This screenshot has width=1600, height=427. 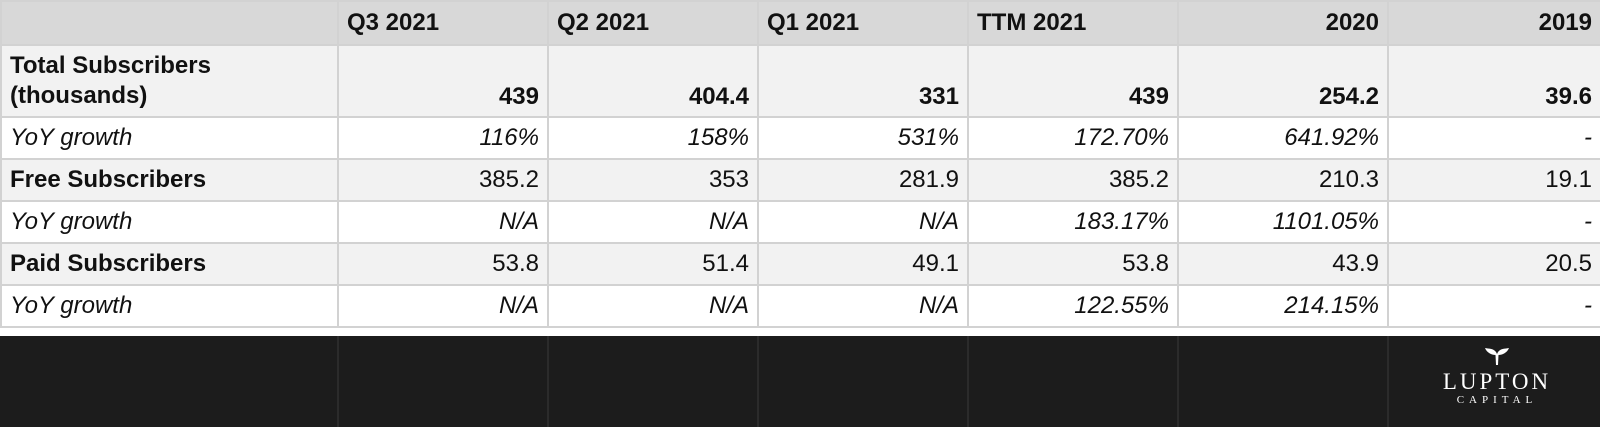 I want to click on table-cell: 353, so click(x=653, y=180).